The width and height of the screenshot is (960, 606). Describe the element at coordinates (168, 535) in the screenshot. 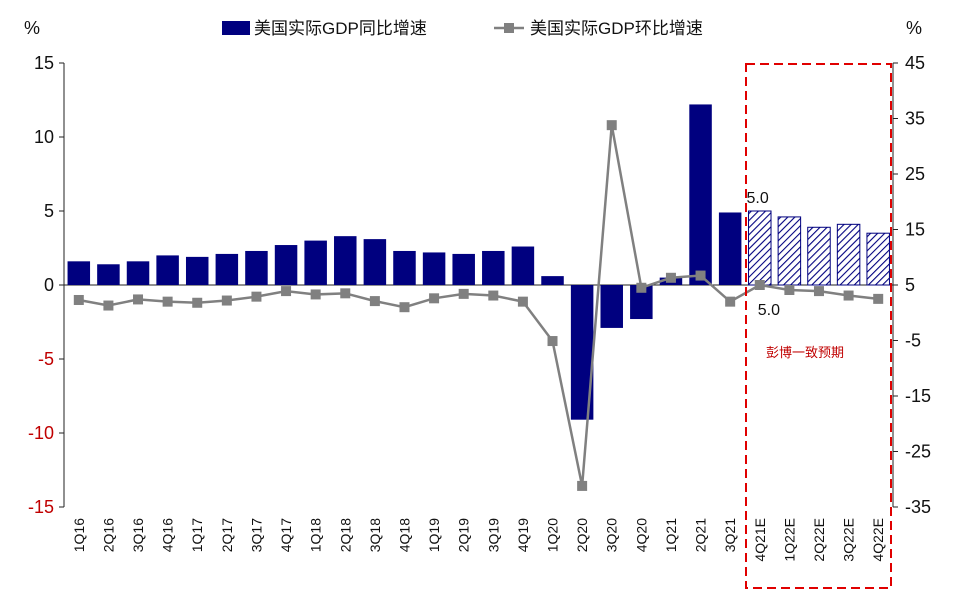

I see `x-tick-label: 4Q16` at that location.